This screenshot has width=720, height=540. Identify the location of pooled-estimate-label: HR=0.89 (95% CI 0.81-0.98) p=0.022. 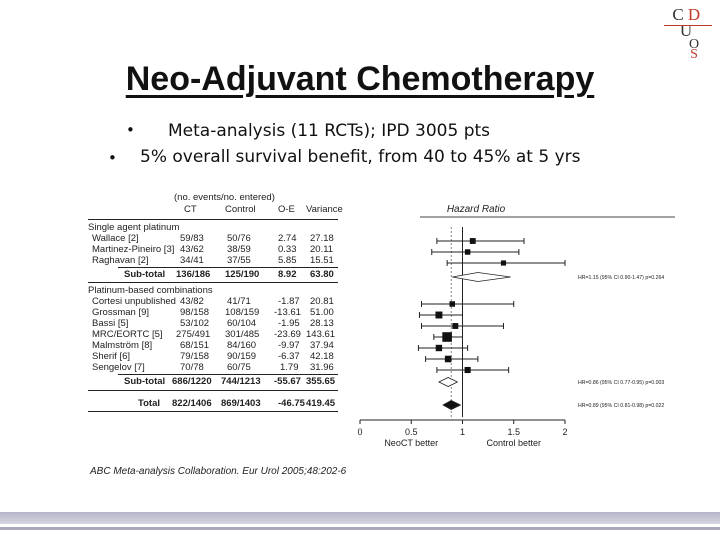
(621, 406).